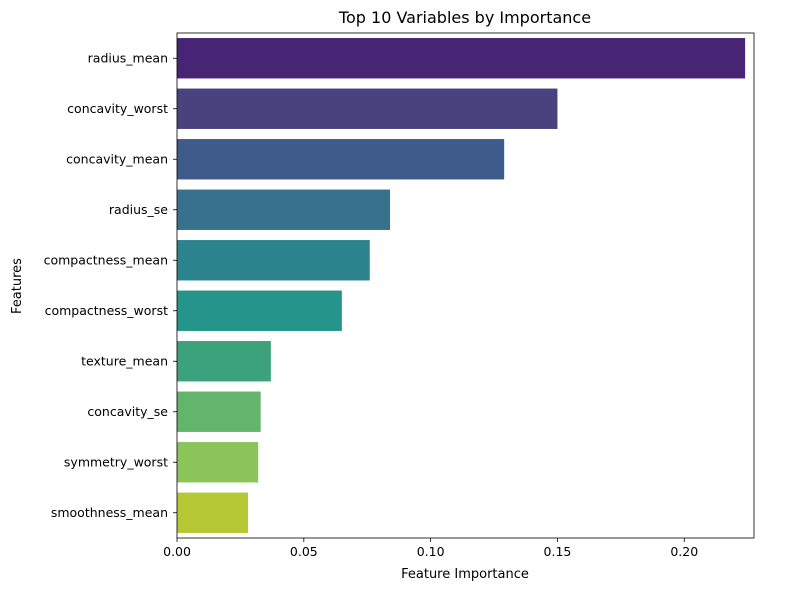 The width and height of the screenshot is (790, 594). I want to click on x-tick-label: 0.15, so click(558, 551).